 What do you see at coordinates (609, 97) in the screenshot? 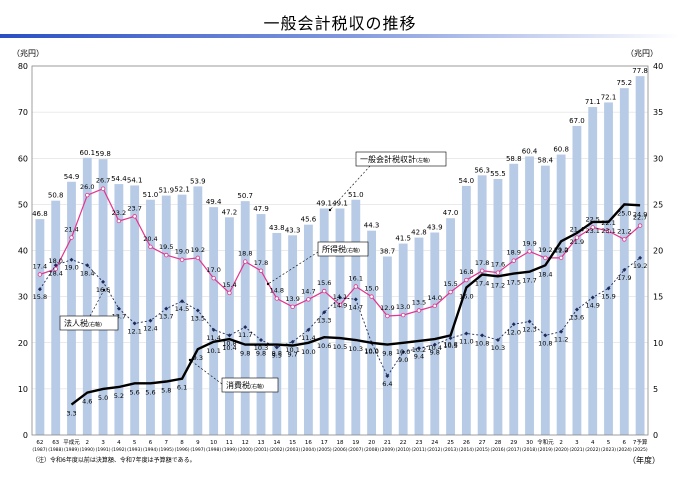
I see `bar-value-label: 72.1` at bounding box center [609, 97].